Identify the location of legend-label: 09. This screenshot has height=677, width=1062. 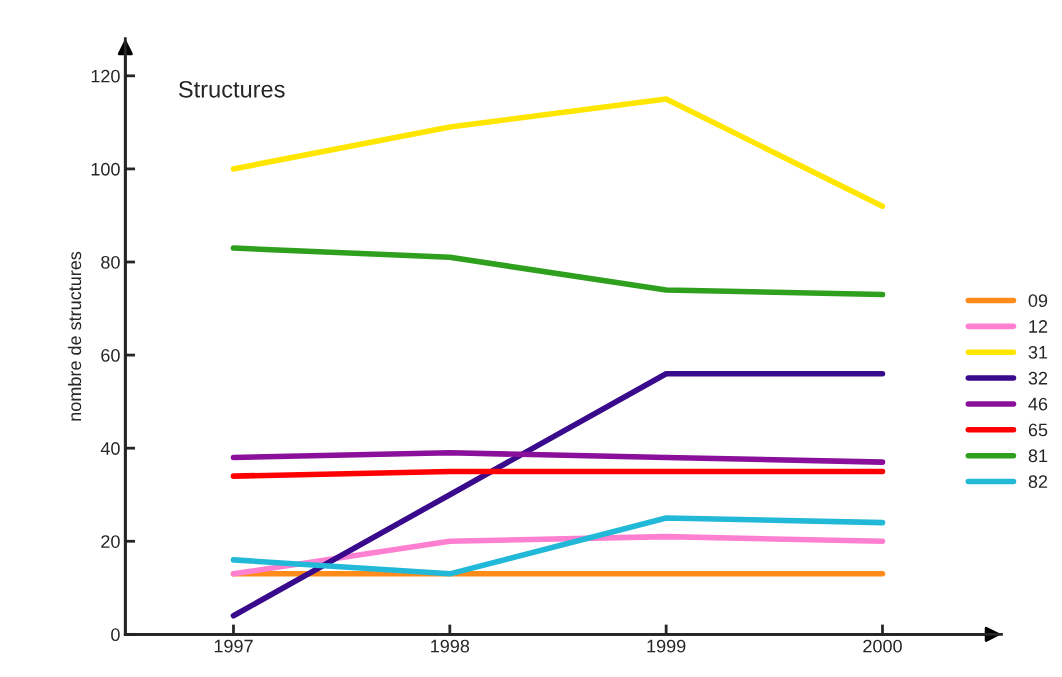
(1038, 300).